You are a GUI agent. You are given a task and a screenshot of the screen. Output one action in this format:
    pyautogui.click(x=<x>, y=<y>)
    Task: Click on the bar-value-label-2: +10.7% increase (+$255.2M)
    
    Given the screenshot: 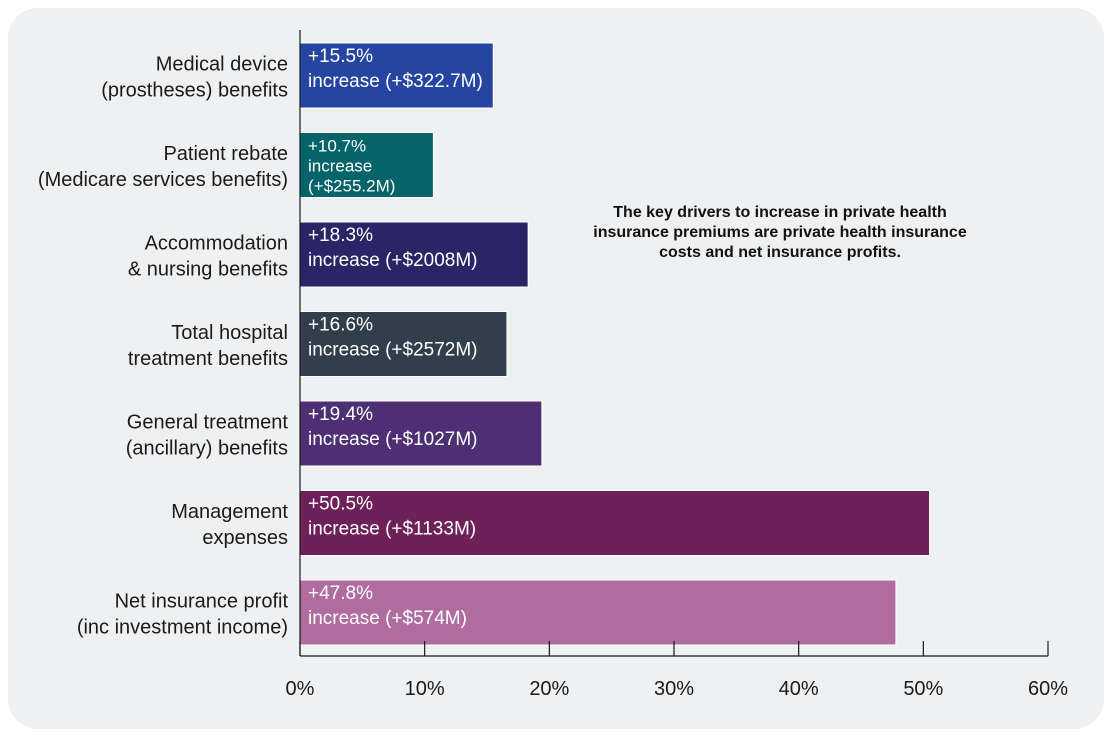 What is the action you would take?
    pyautogui.click(x=351, y=166)
    